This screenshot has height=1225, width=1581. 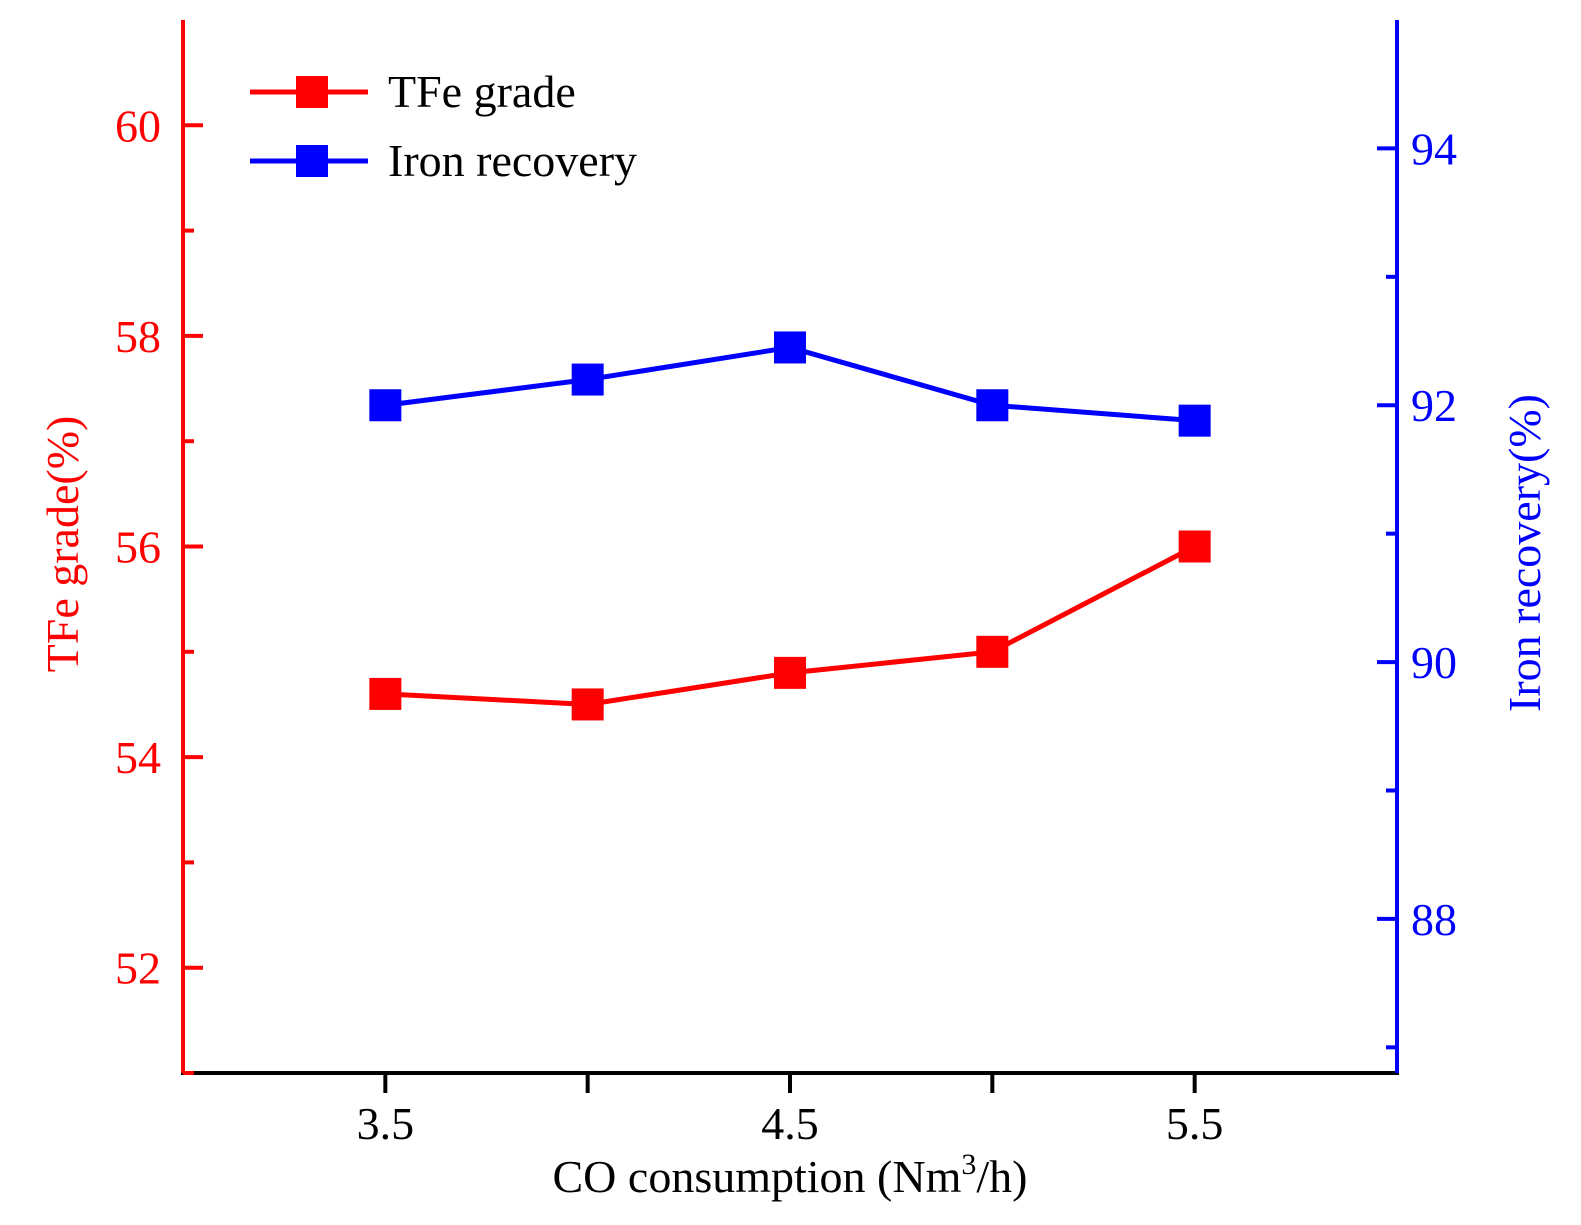 What do you see at coordinates (386, 1123) in the screenshot?
I see `x-tick-label: 3.5` at bounding box center [386, 1123].